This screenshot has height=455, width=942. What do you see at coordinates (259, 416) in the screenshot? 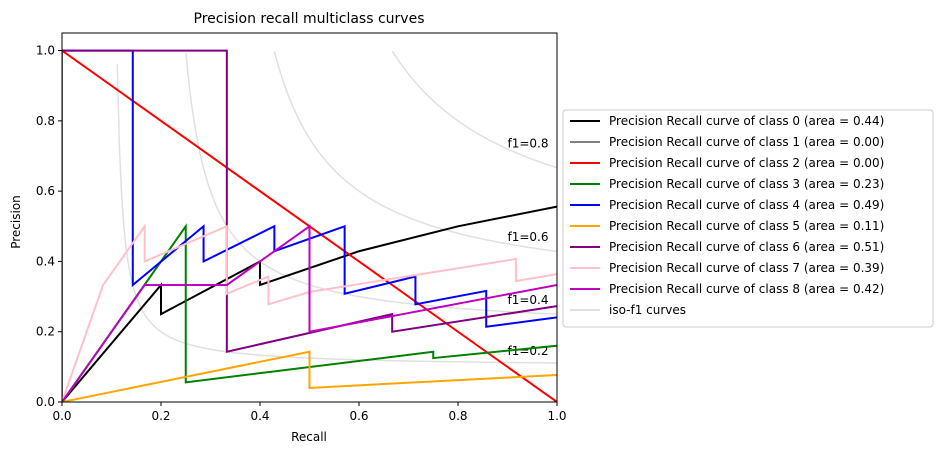
I see `x-tick-label: 0.4` at bounding box center [259, 416].